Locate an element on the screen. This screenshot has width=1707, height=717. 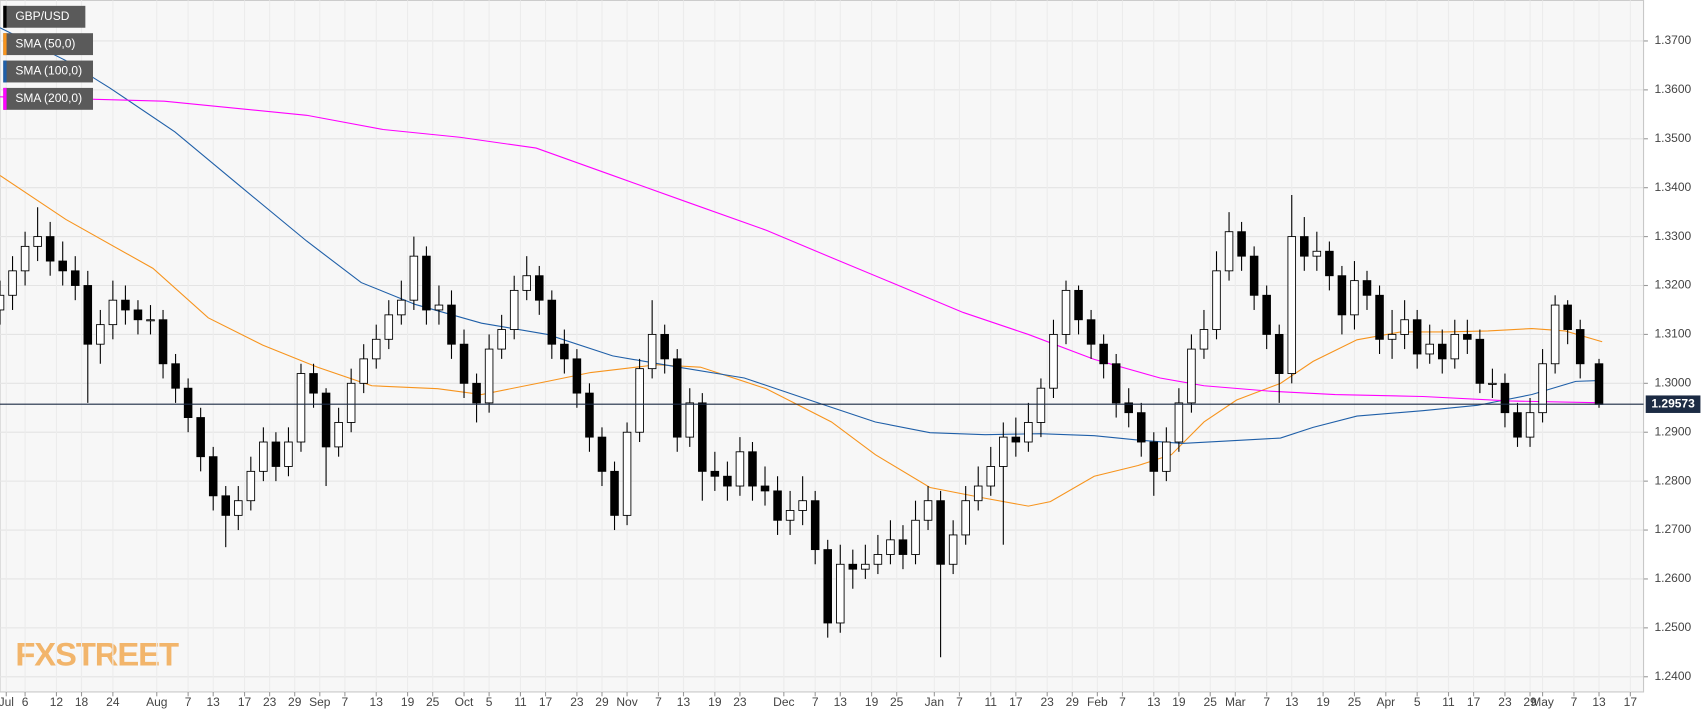
x-tick-label: 12 is located at coordinates (57, 702).